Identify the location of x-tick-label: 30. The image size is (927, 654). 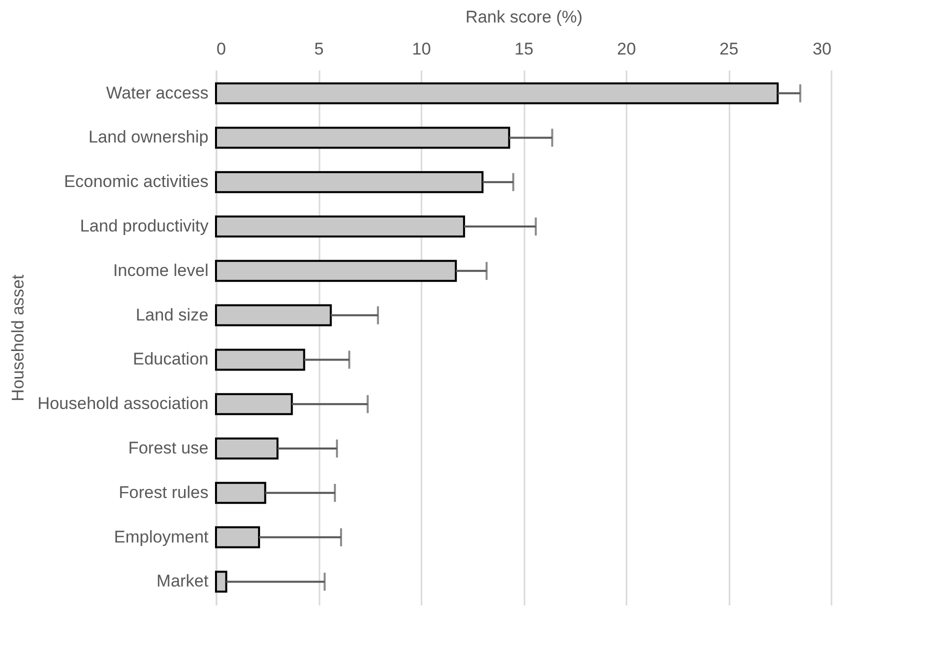
(822, 49).